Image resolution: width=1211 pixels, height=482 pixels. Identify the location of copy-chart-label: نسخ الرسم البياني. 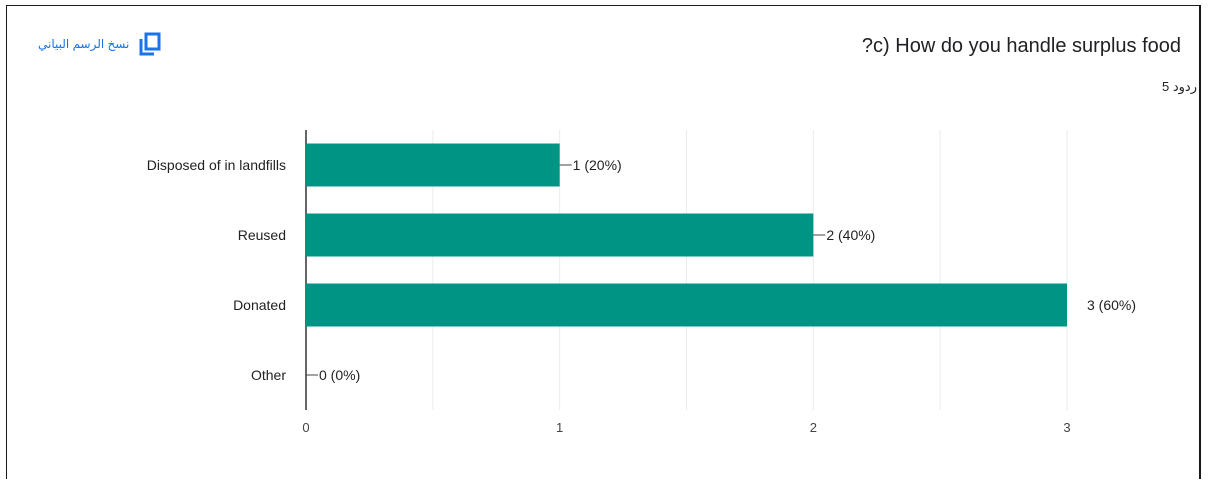
(84, 44).